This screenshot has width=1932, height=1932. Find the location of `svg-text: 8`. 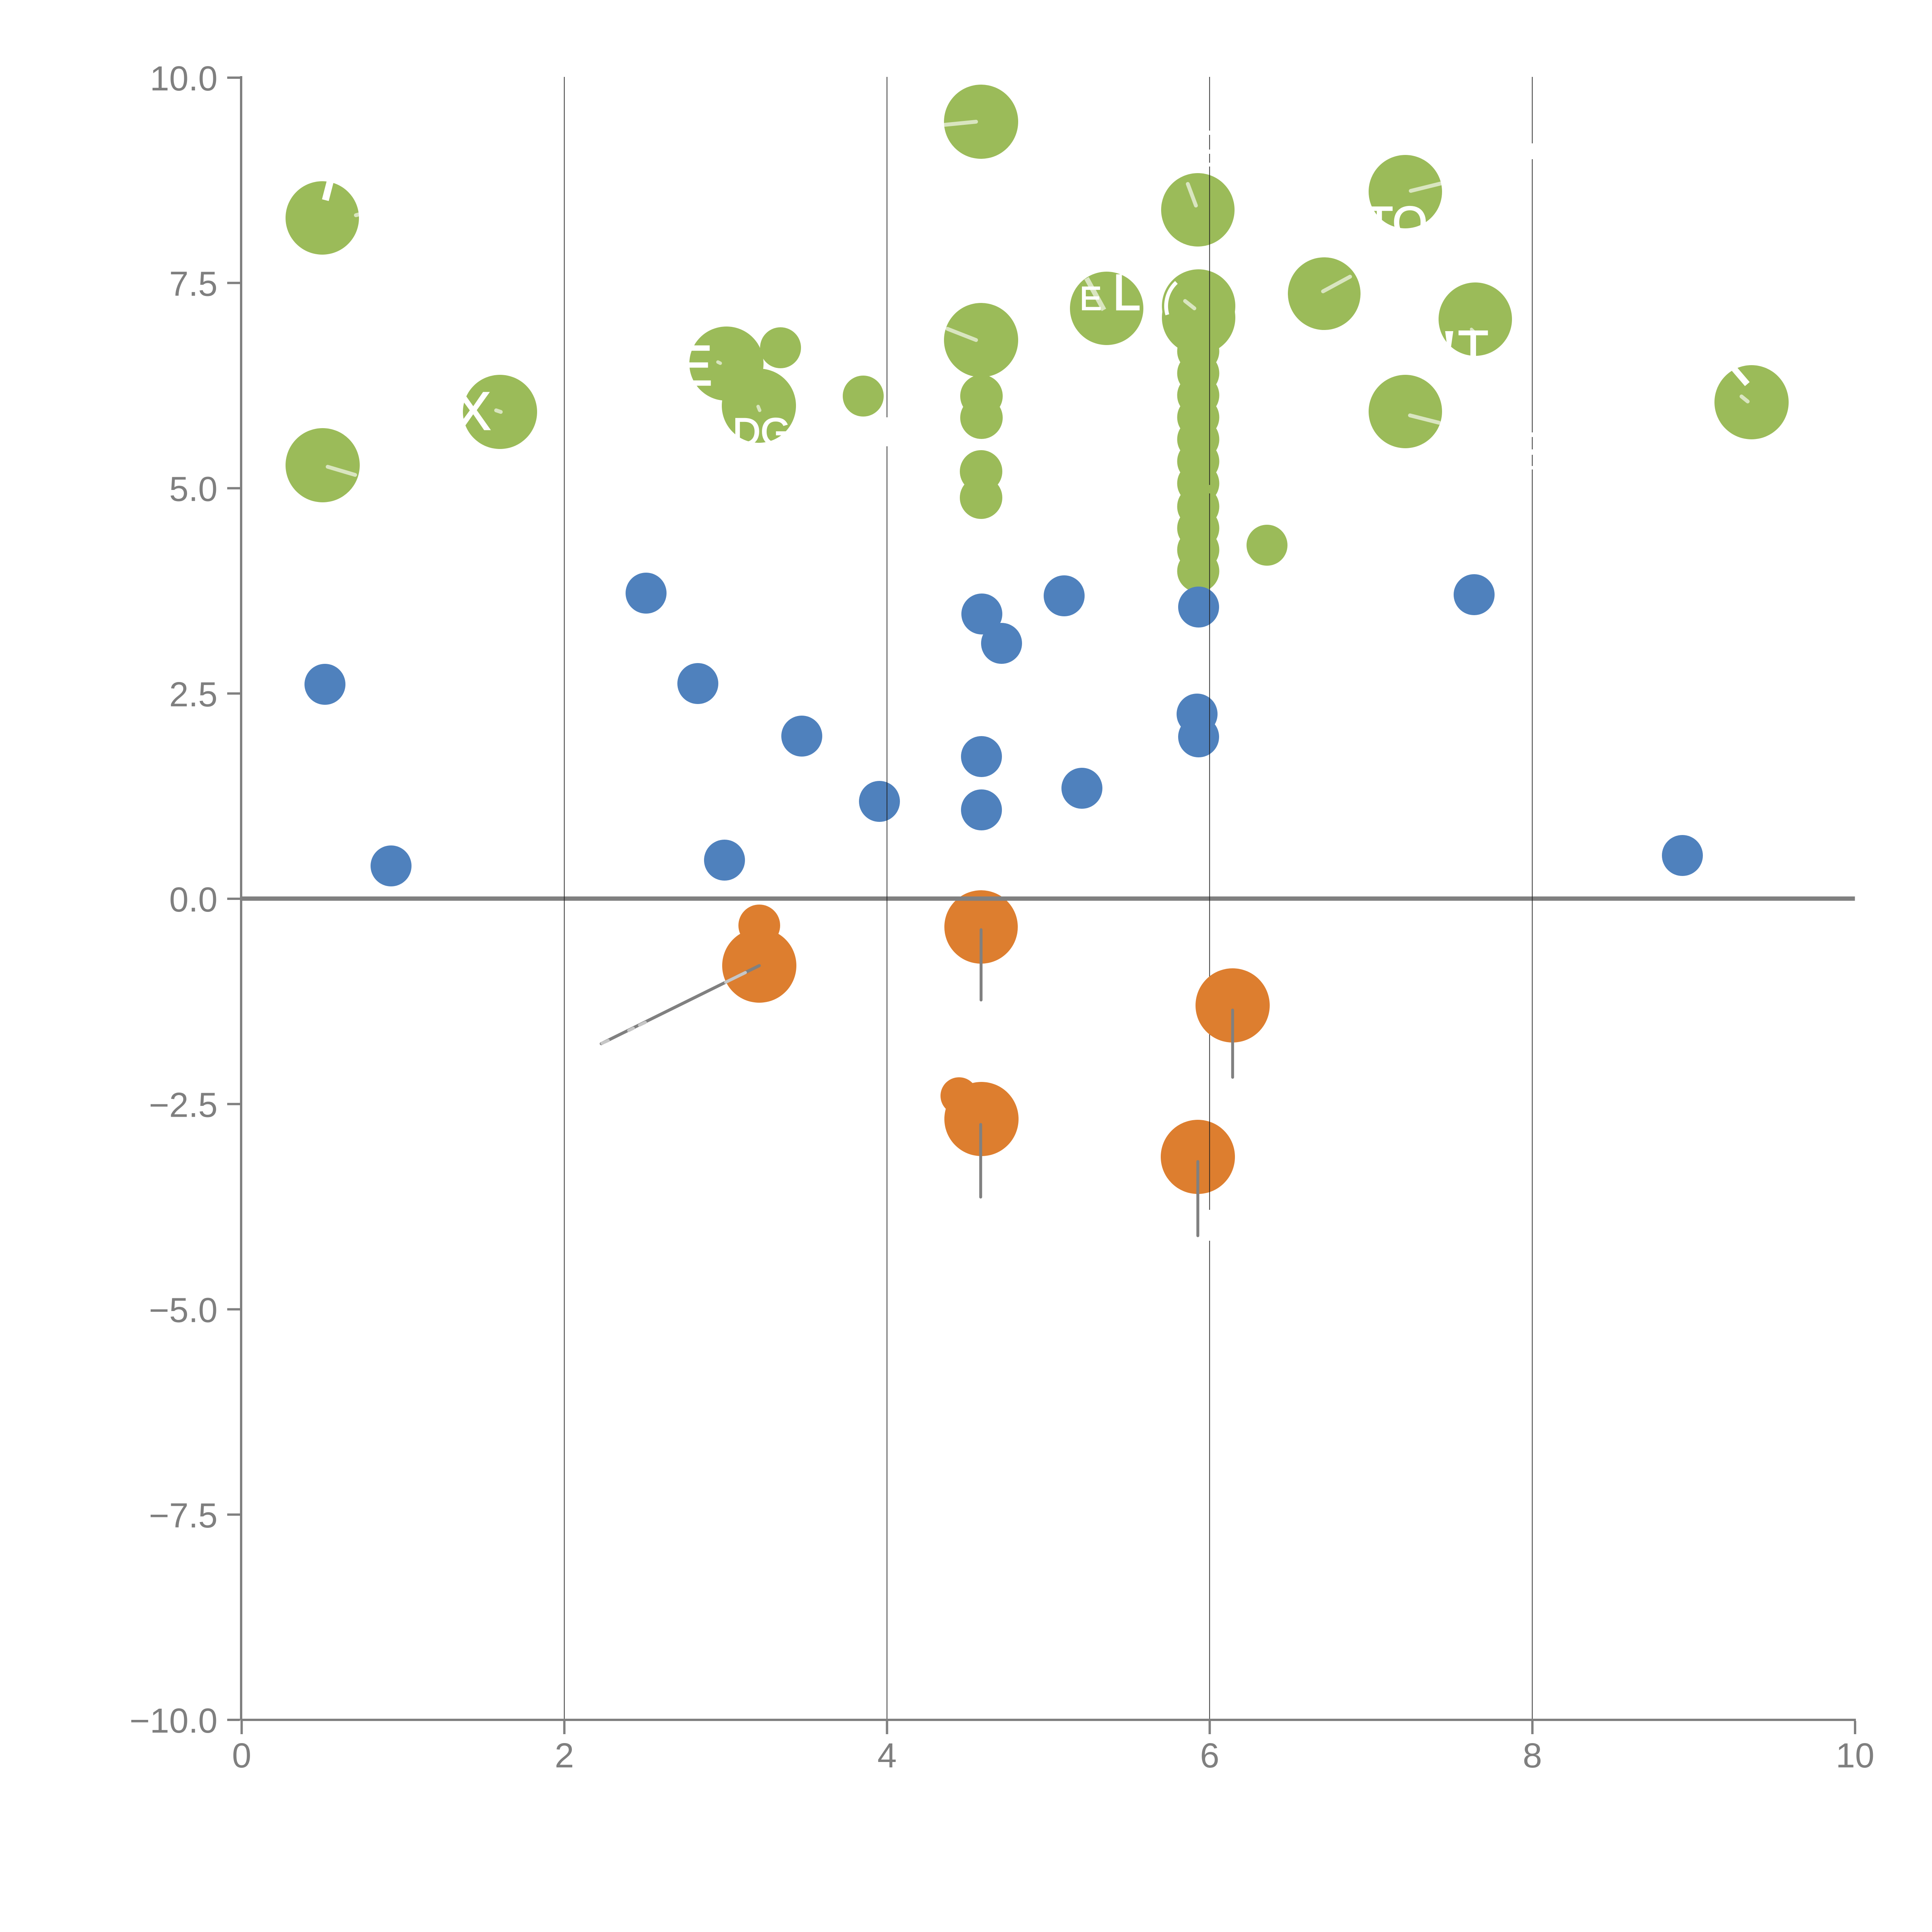

svg-text: 8 is located at coordinates (1532, 1756).